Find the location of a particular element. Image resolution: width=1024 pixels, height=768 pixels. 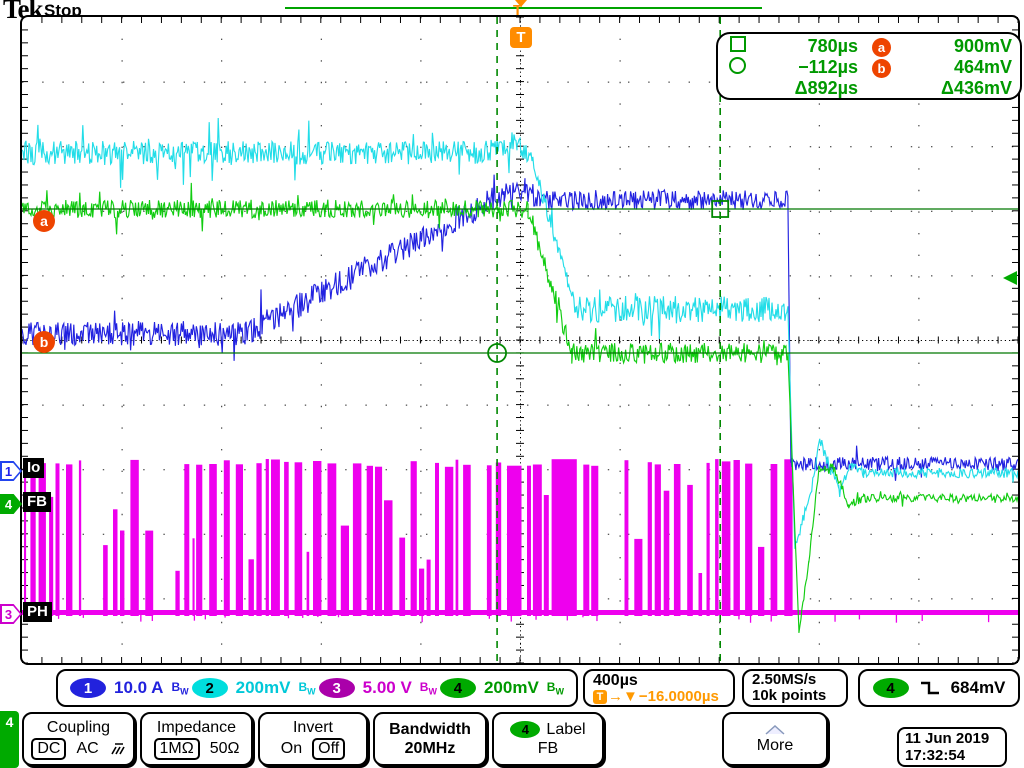

impedance-1mohm-option: 1MΩ is located at coordinates (176, 748).